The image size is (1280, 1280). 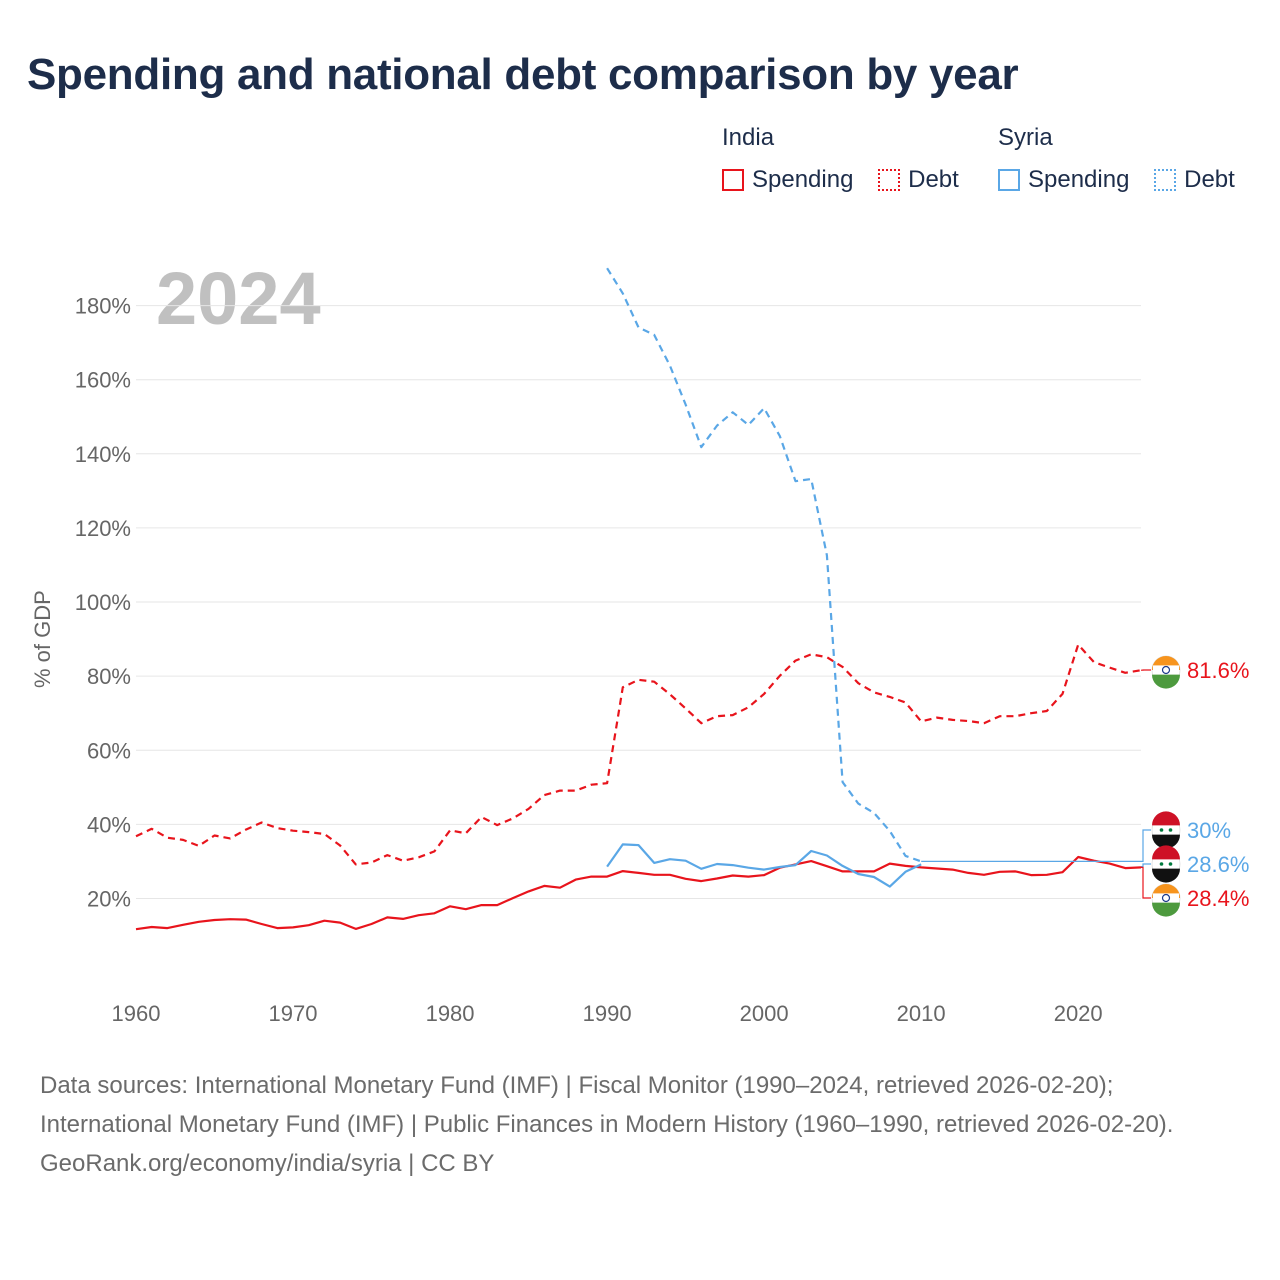 I want to click on legend-country-syria: Syria, so click(x=1025, y=137).